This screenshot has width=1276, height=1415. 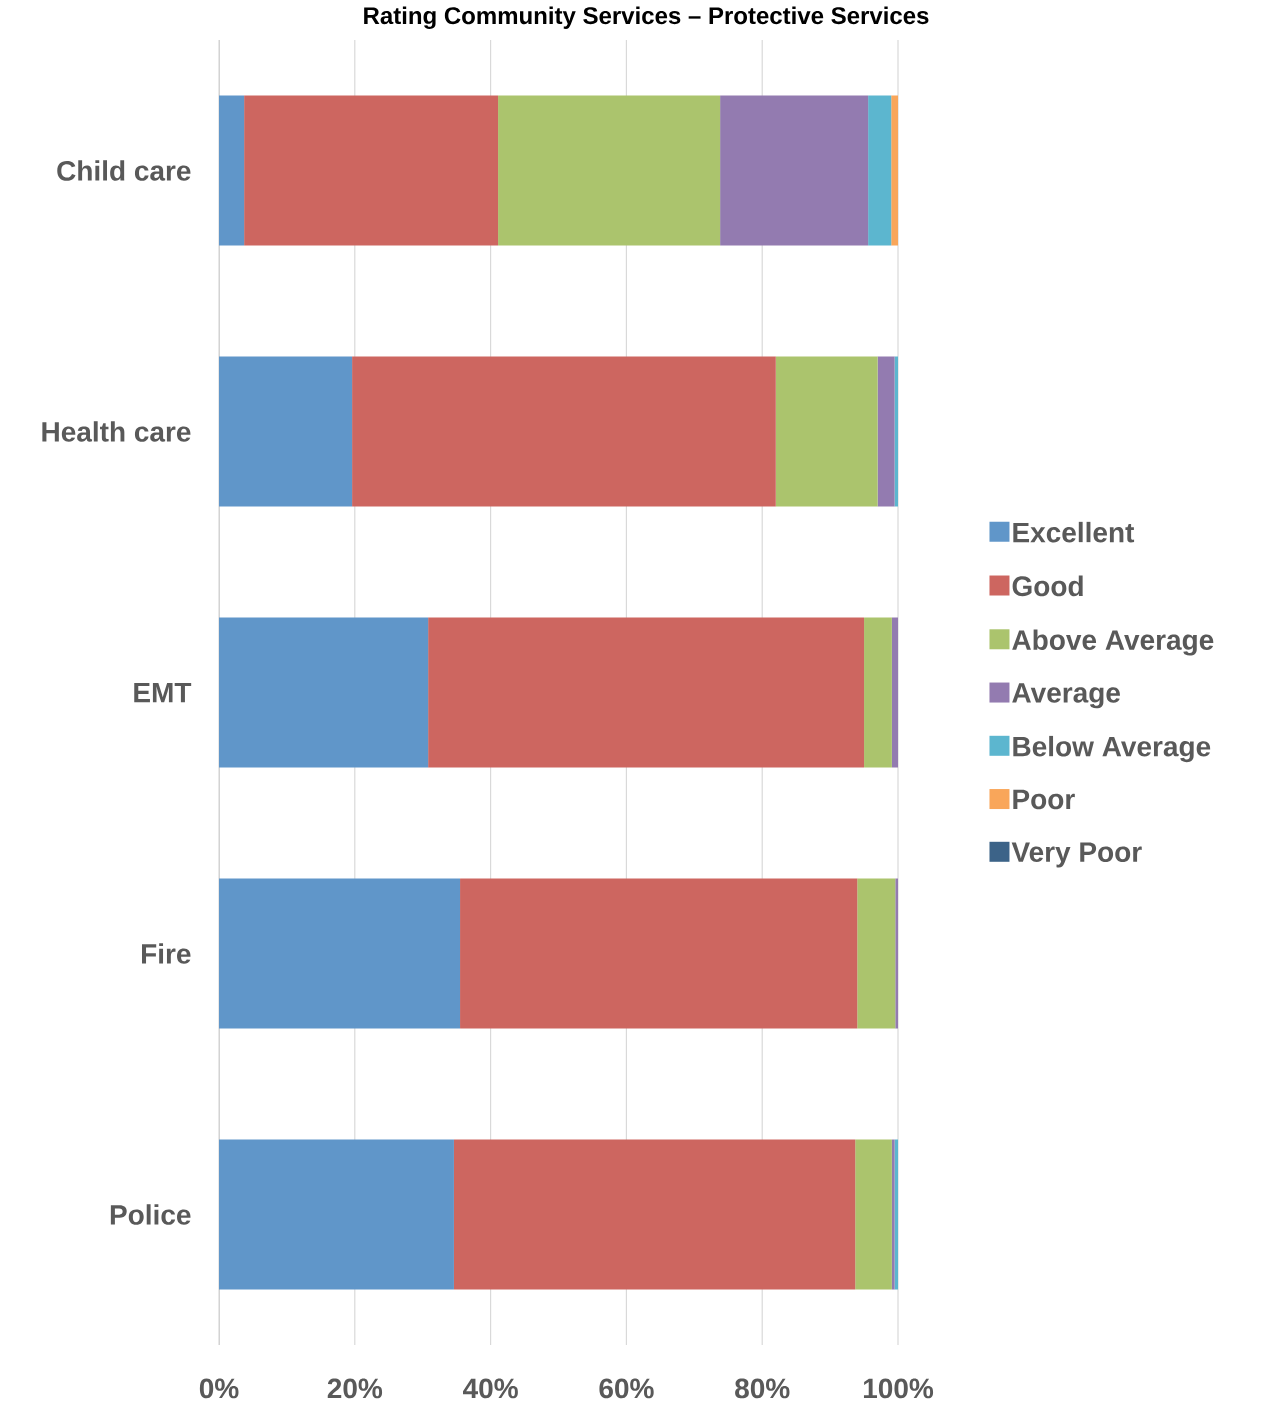 I want to click on x-tick-label: 100%, so click(x=898, y=1388).